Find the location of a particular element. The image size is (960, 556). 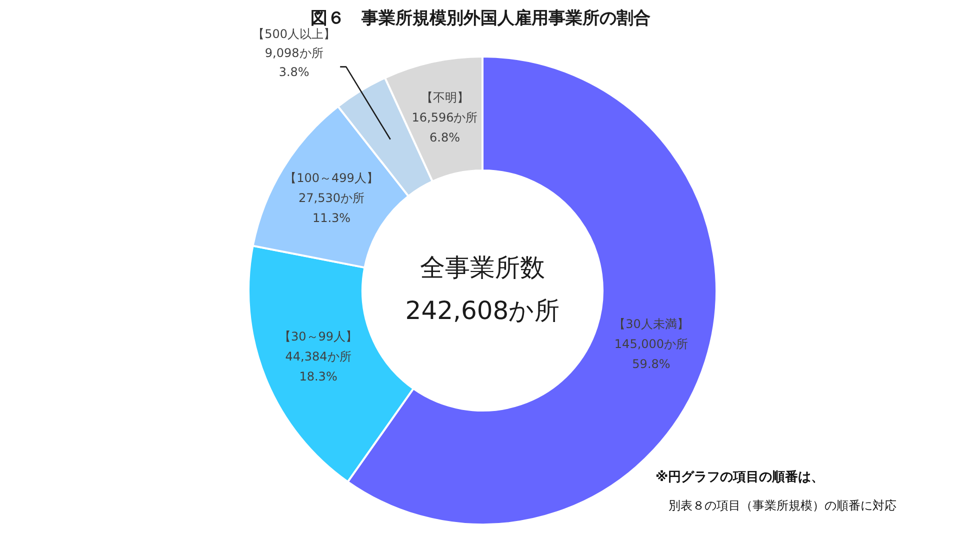

data-label: 27,530か所 11.3% is located at coordinates (331, 208).